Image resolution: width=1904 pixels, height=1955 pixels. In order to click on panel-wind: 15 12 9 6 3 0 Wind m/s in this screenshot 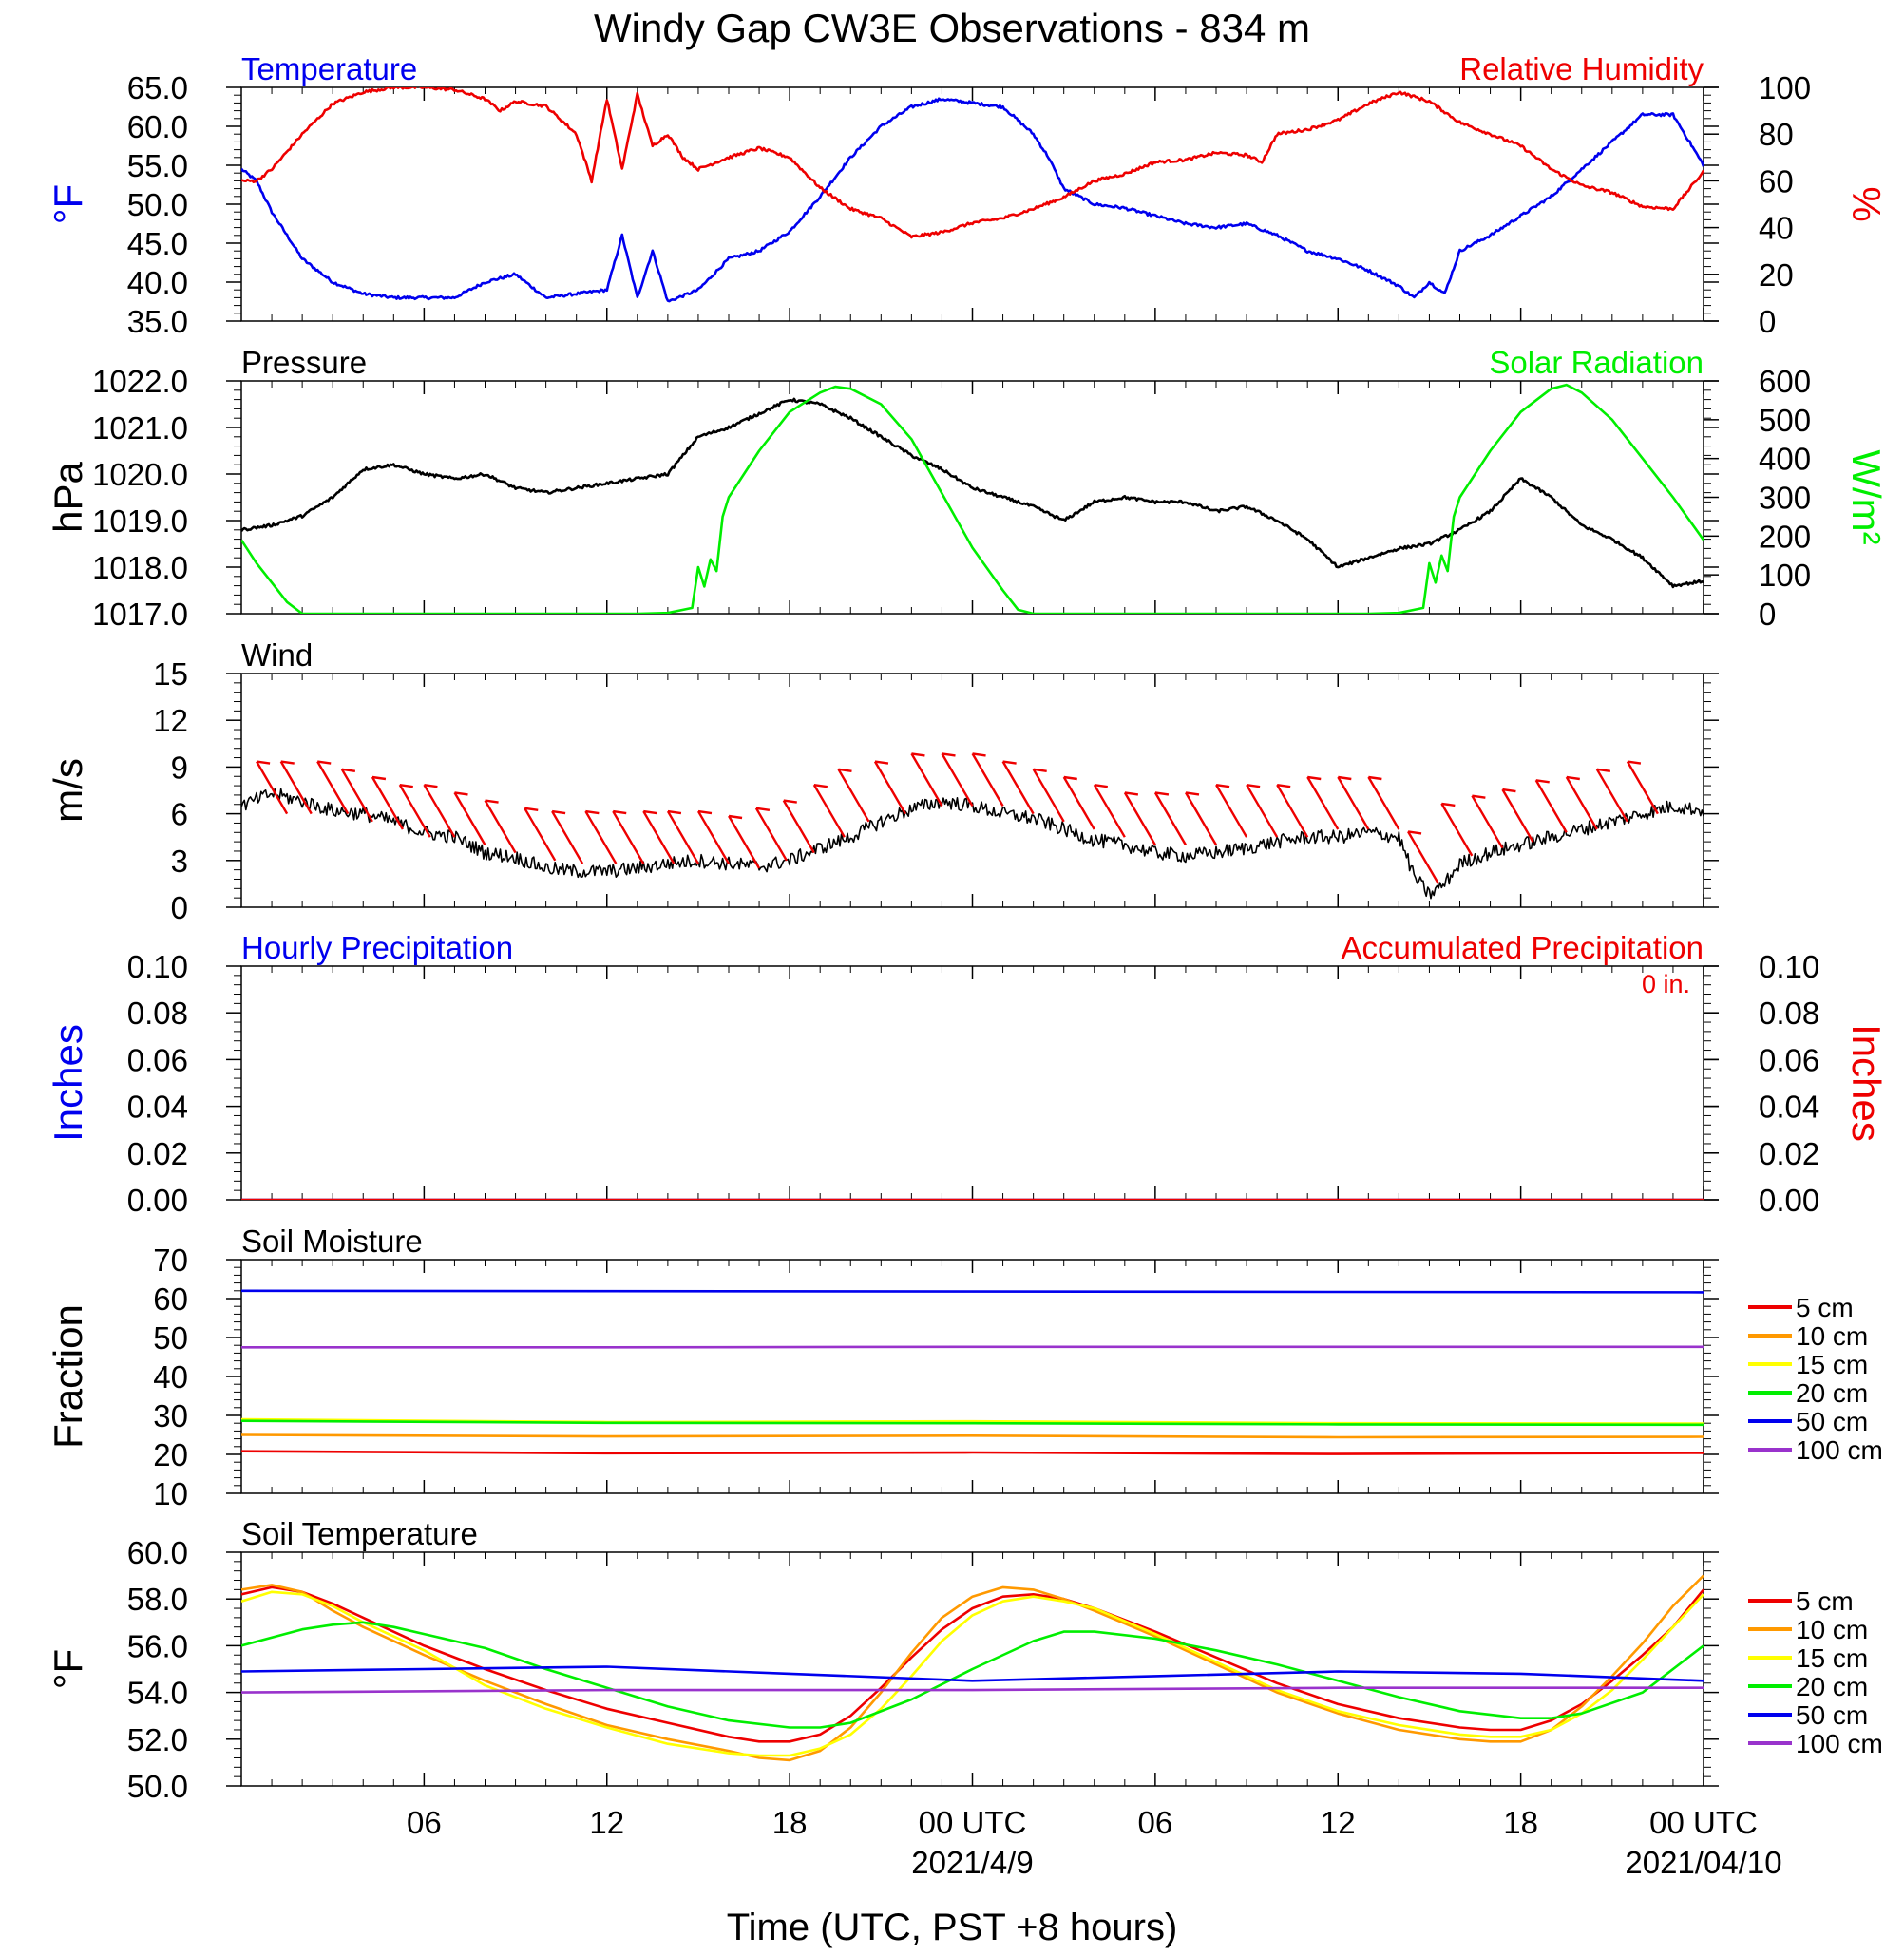, I will do `click(882, 781)`.